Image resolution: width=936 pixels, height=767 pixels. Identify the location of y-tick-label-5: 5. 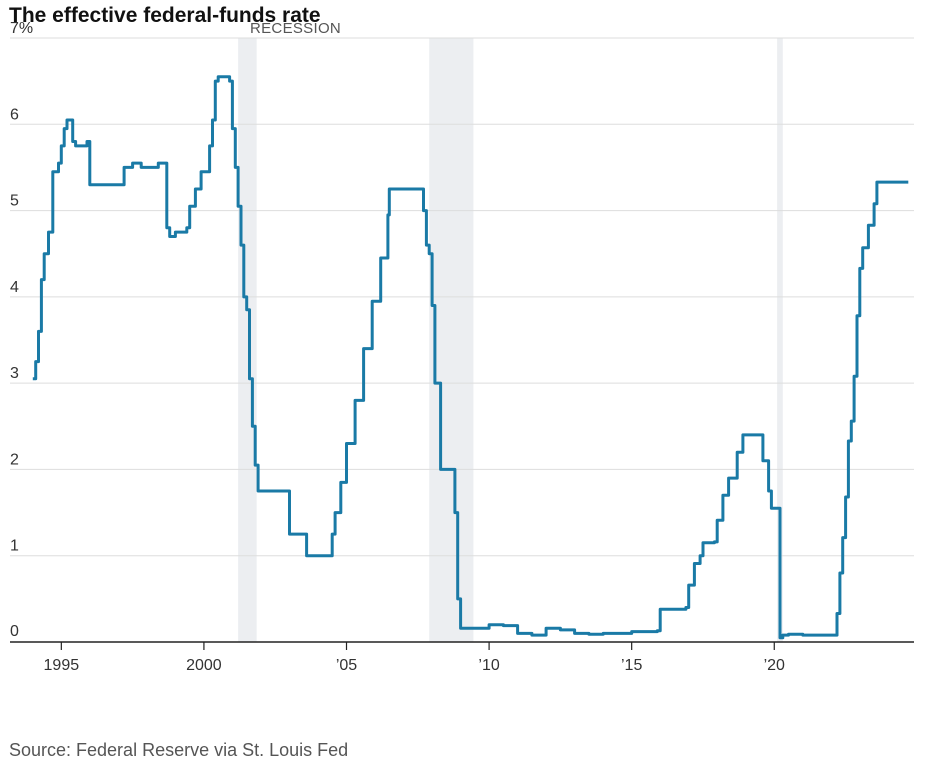
(14, 201).